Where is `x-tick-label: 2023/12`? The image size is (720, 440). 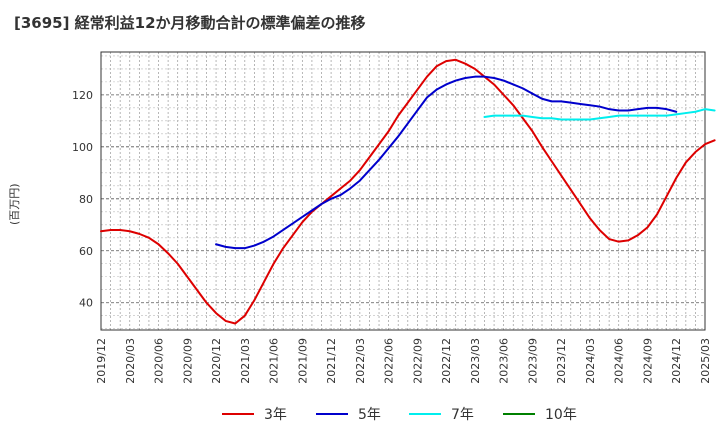
x-tick-label: 2023/12 is located at coordinates (561, 361).